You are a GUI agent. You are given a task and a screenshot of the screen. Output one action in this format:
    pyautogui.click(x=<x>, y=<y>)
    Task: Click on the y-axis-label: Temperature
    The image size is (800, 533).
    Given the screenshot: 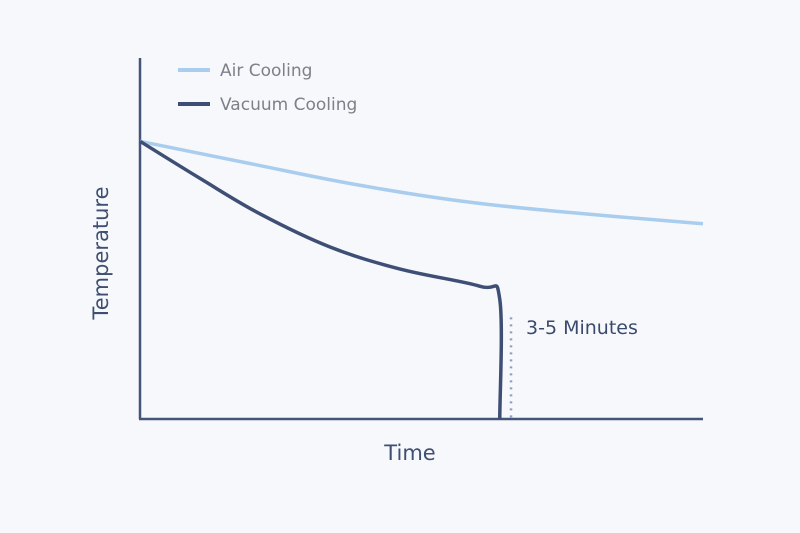 What is the action you would take?
    pyautogui.click(x=101, y=253)
    